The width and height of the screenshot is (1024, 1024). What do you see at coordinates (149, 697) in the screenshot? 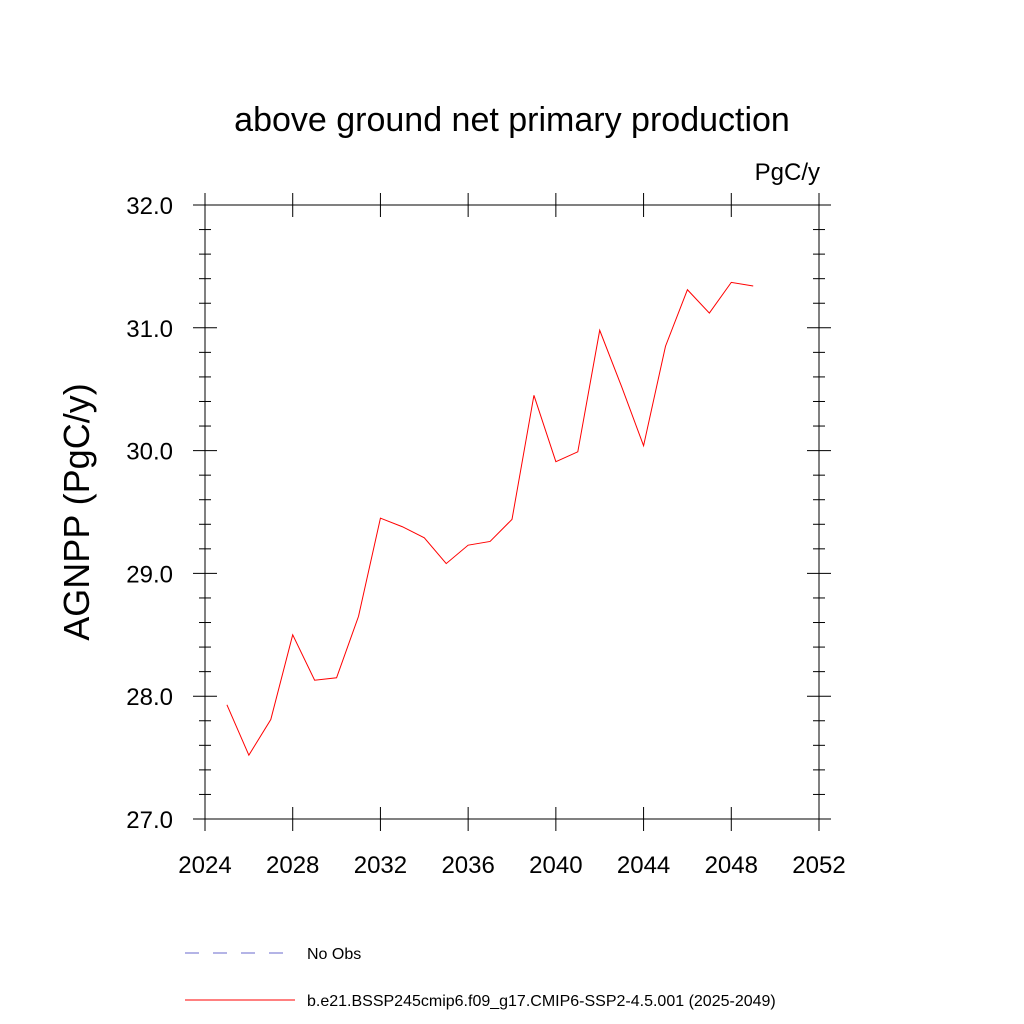
I see `y-tick-label: 28.0` at bounding box center [149, 697].